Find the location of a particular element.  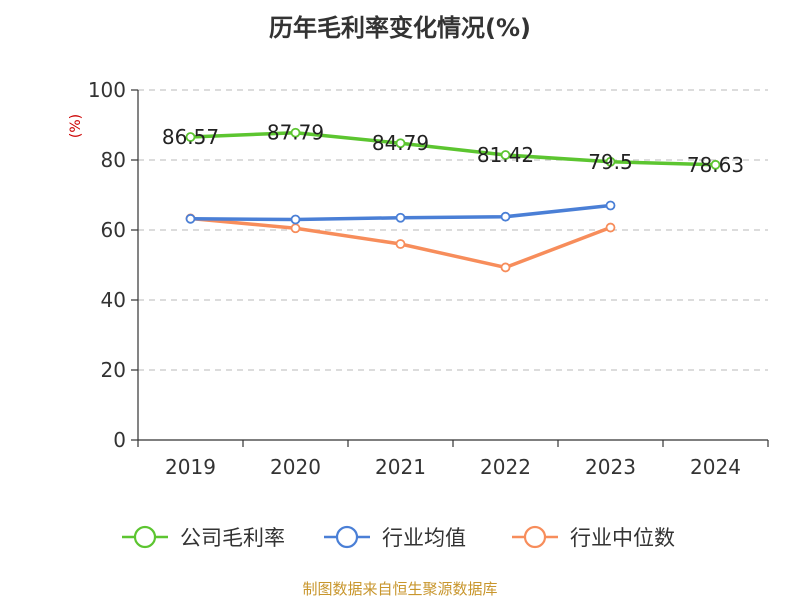

data-label: 78.63 is located at coordinates (715, 165).